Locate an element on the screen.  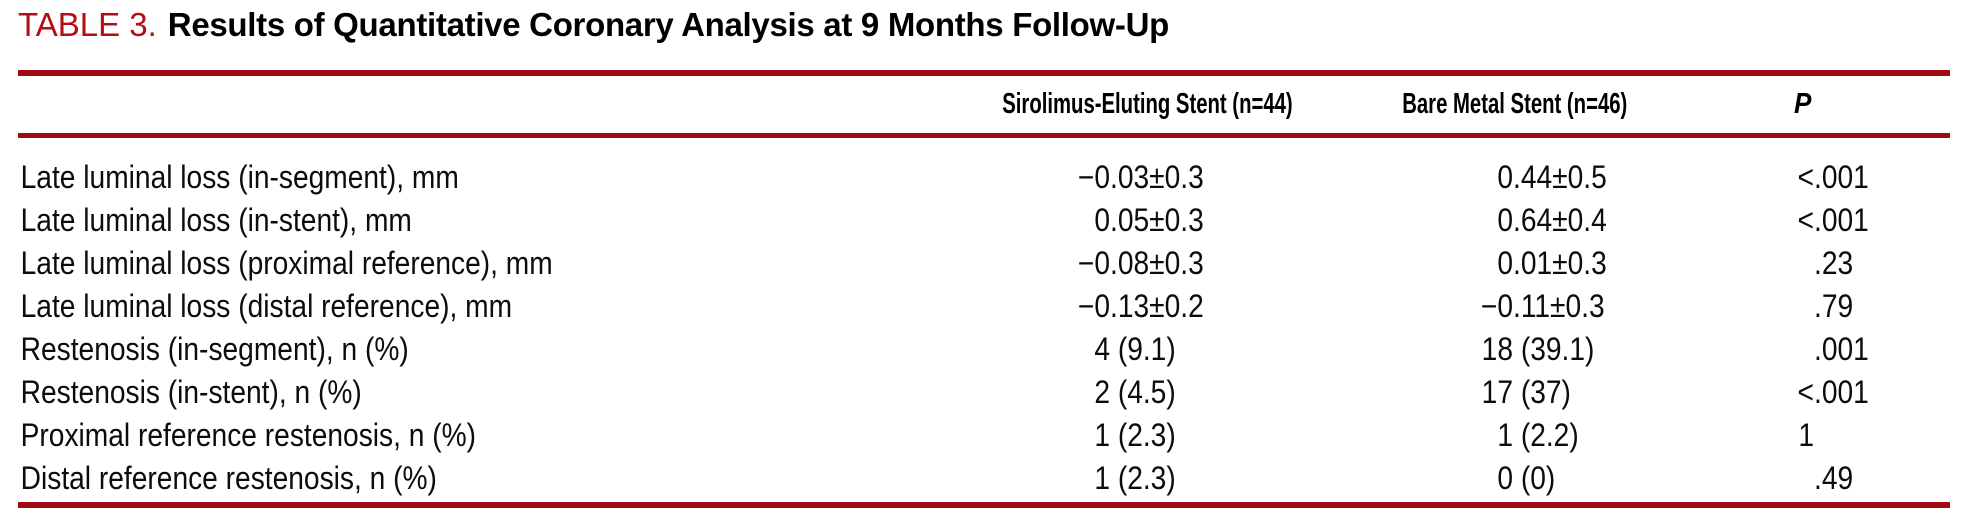
column-header-sirolimus-stent: Sirolimus-Eluting Stent (n=44) is located at coordinates (1147, 104).